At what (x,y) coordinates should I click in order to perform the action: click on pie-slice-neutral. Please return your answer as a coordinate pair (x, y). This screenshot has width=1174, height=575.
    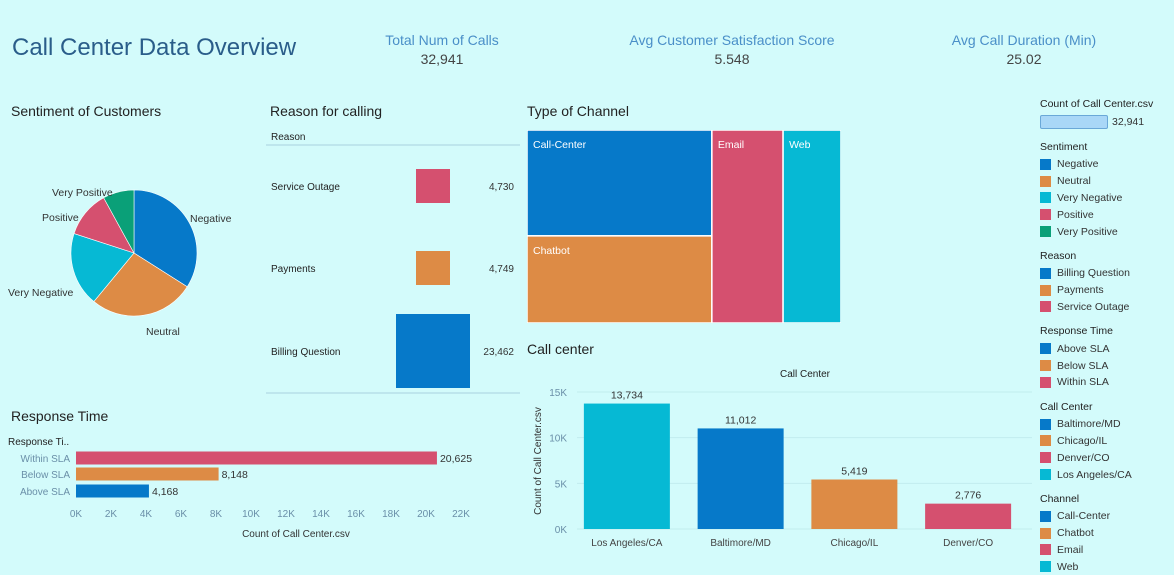
    Looking at the image, I should click on (140, 284).